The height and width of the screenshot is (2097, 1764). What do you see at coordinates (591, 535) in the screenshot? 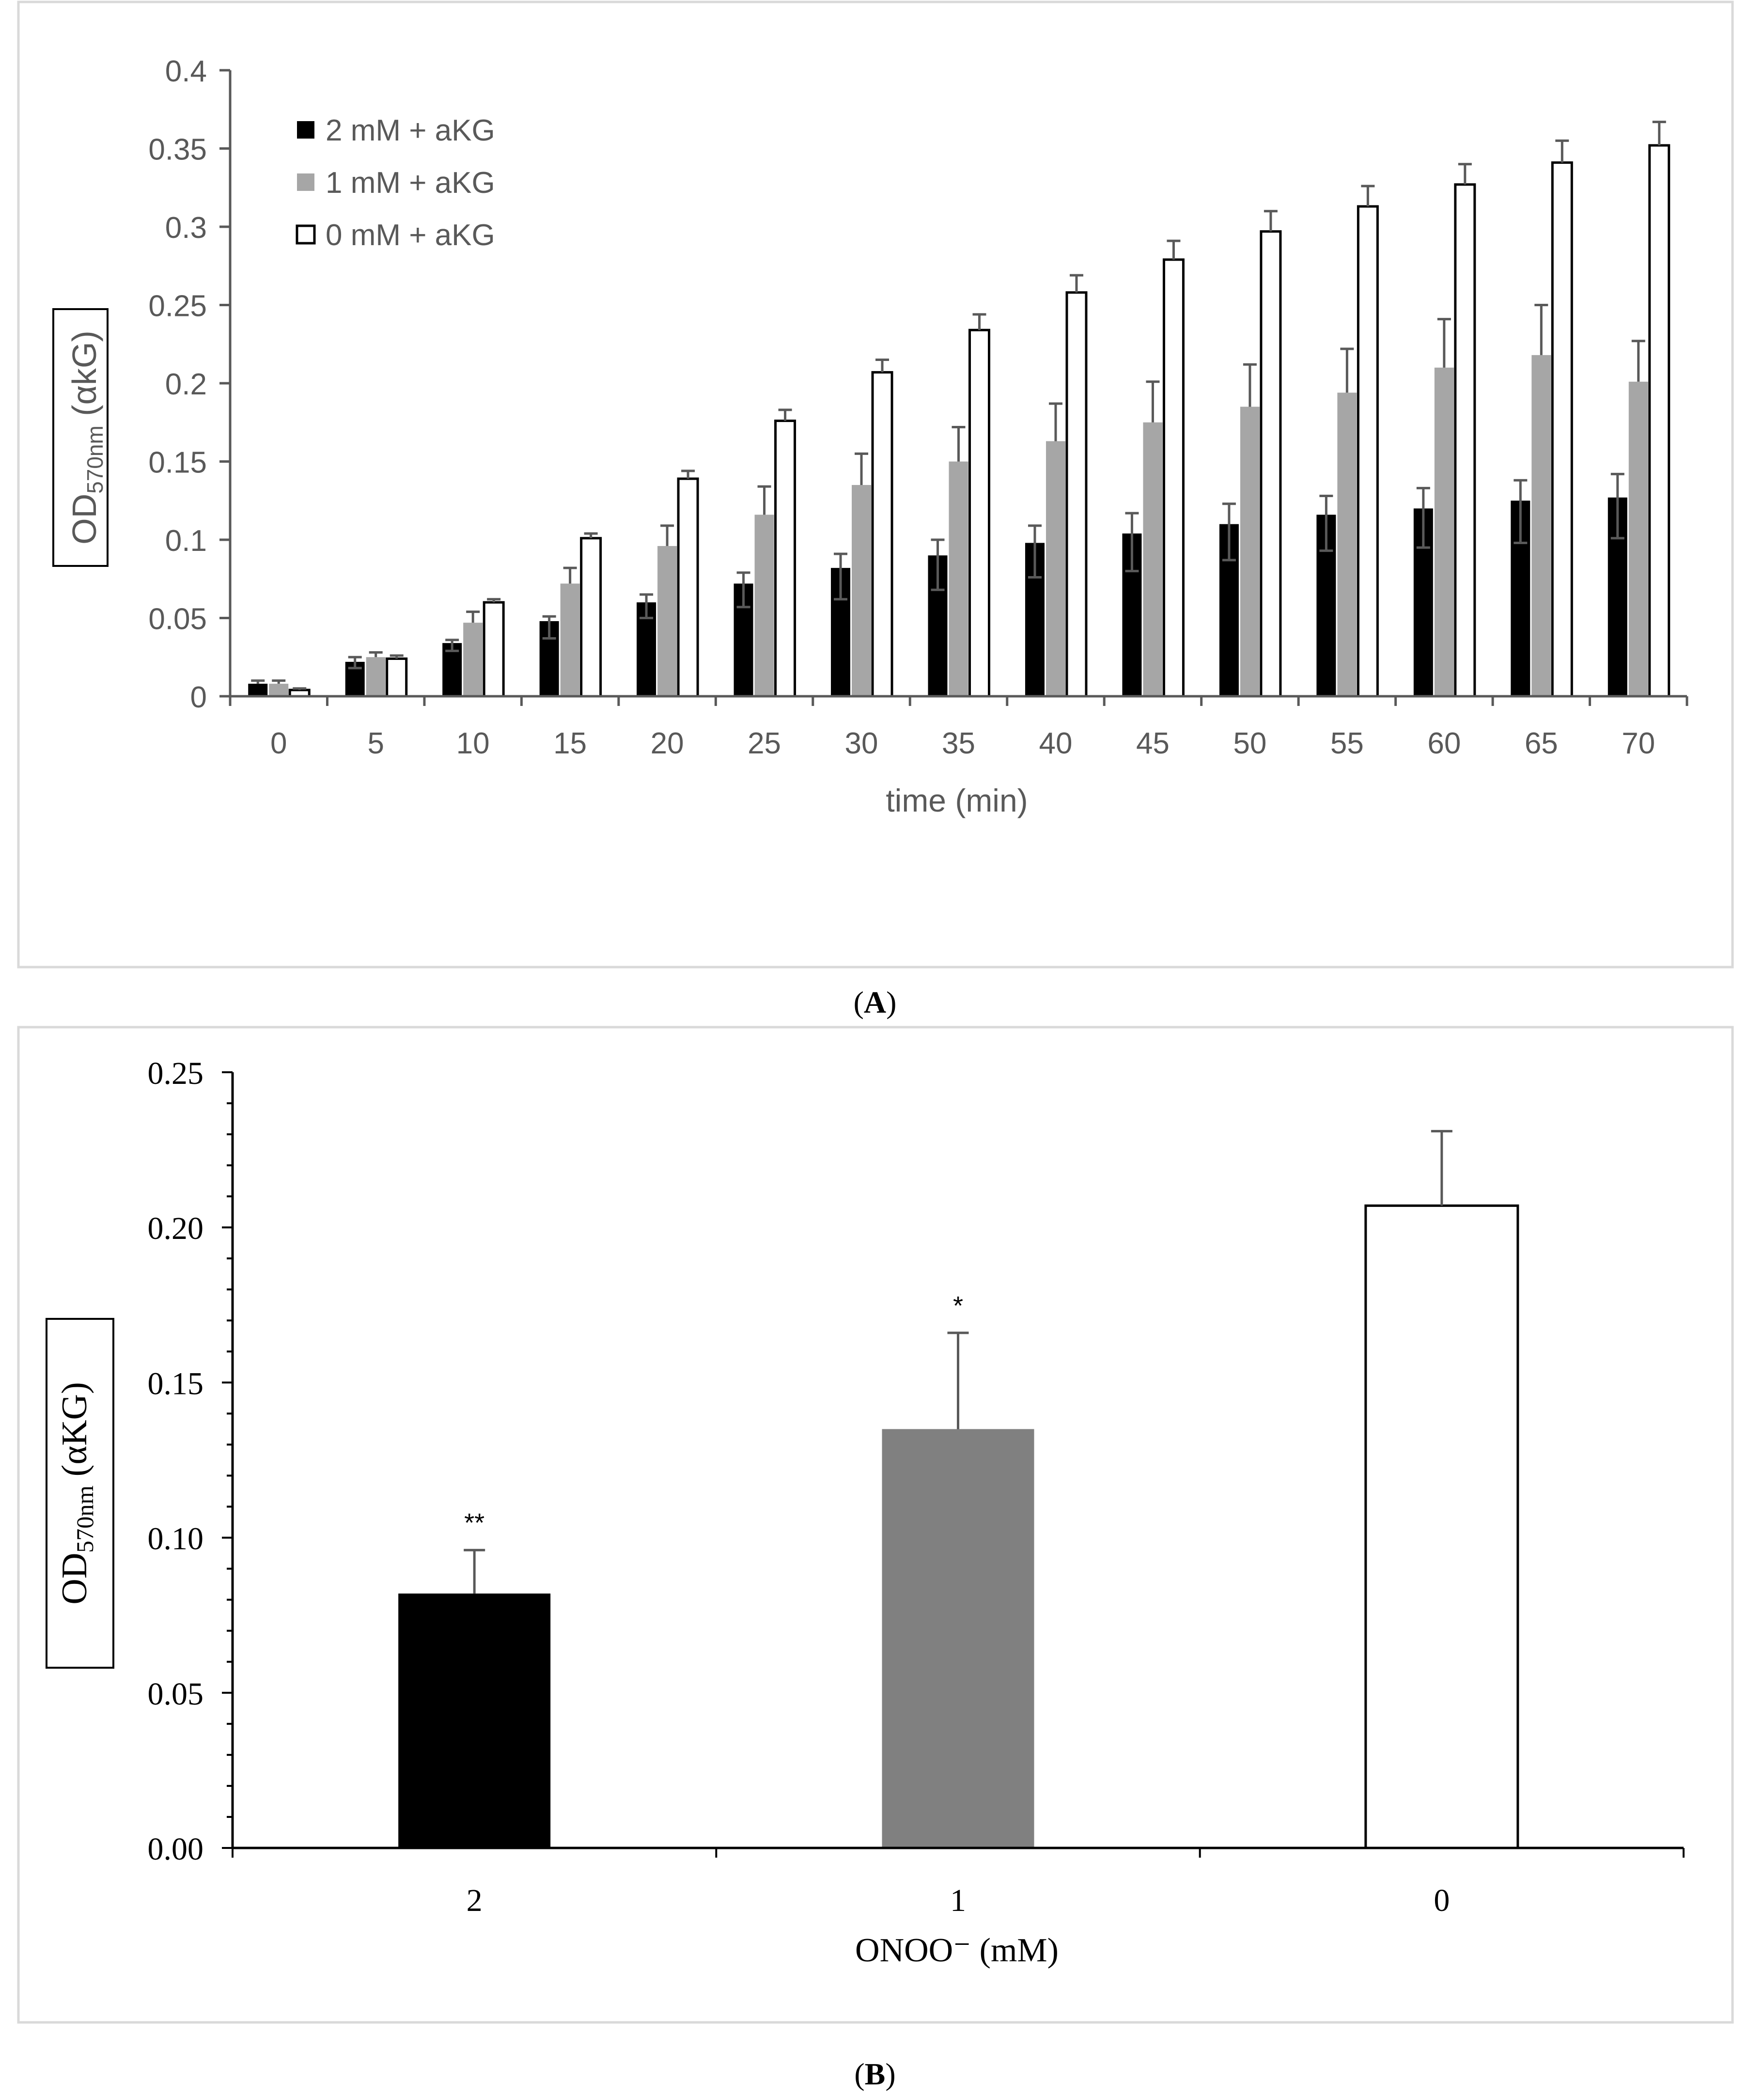
I see `error-bar-a-s2-t15` at bounding box center [591, 535].